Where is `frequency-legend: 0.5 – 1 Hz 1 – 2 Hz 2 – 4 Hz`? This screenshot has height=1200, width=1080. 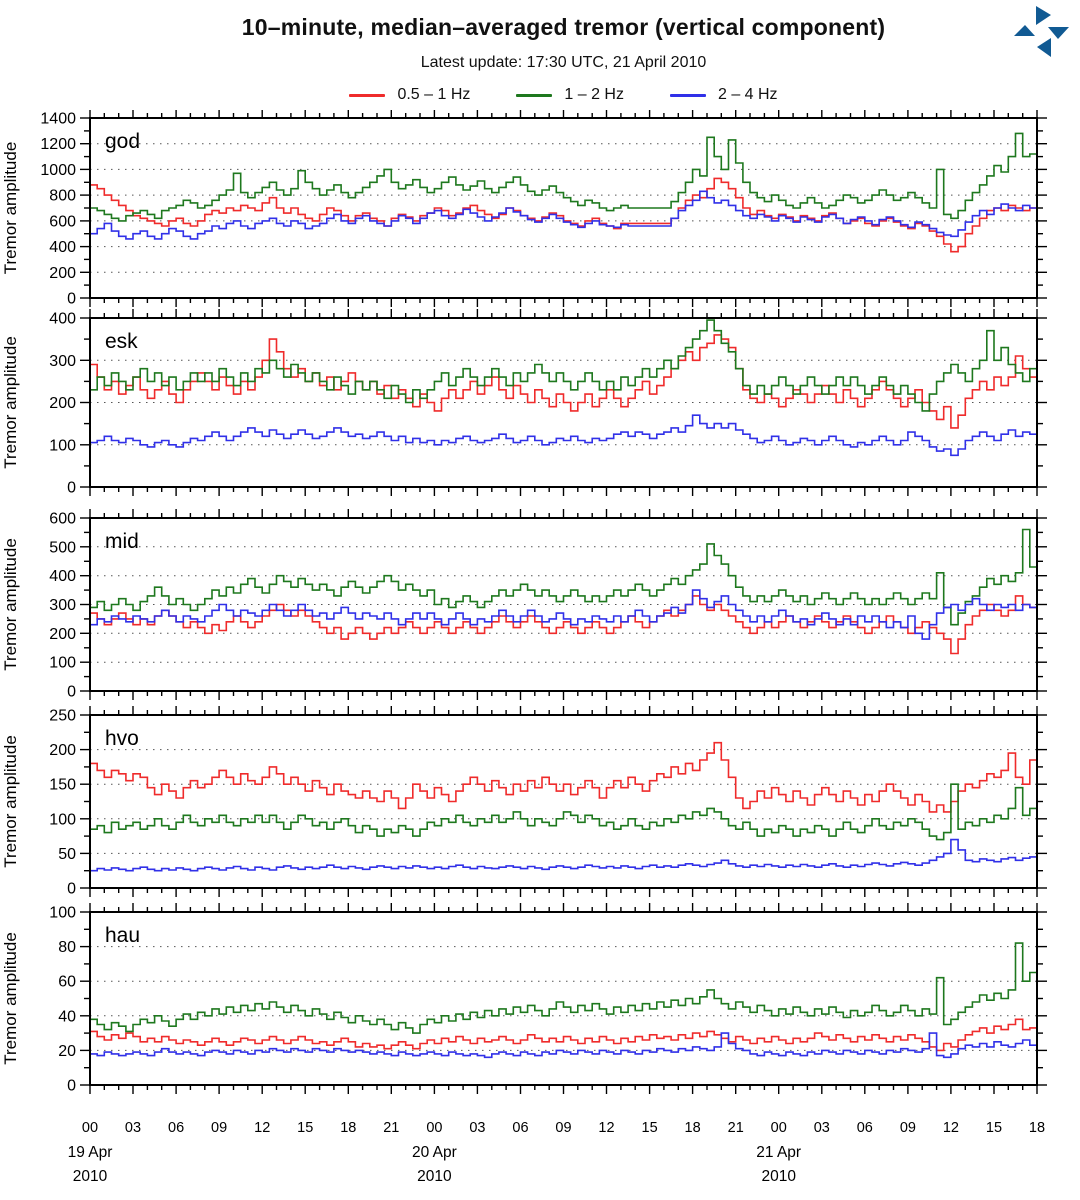
frequency-legend: 0.5 – 1 Hz 1 – 2 Hz 2 – 4 Hz is located at coordinates (563, 95).